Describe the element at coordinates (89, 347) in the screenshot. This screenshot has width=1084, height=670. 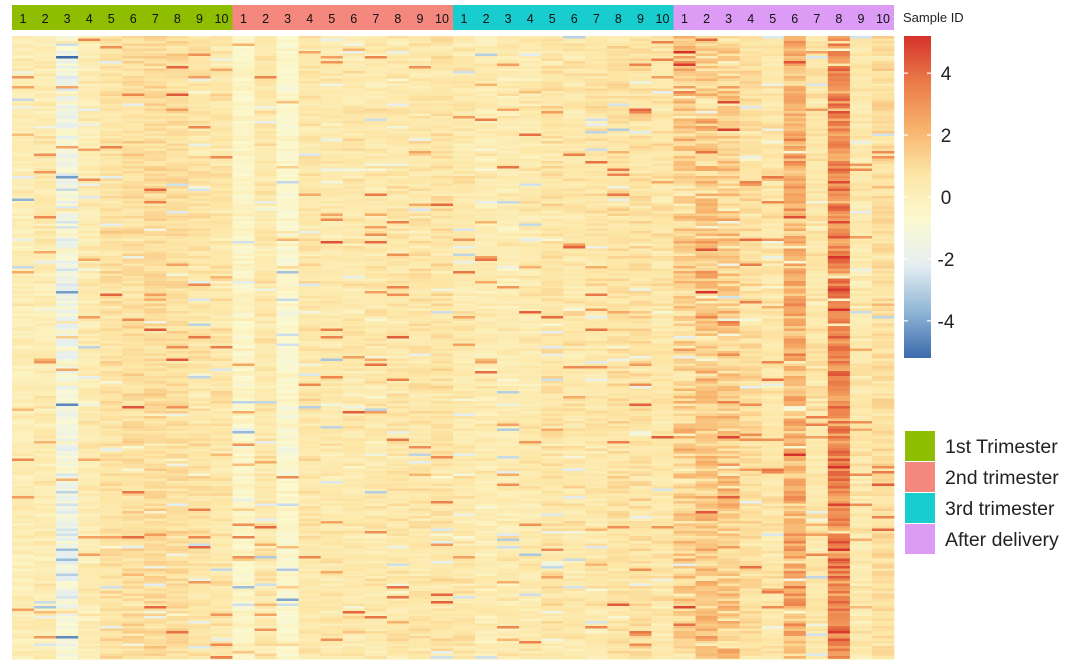
I see `heatmap-column` at that location.